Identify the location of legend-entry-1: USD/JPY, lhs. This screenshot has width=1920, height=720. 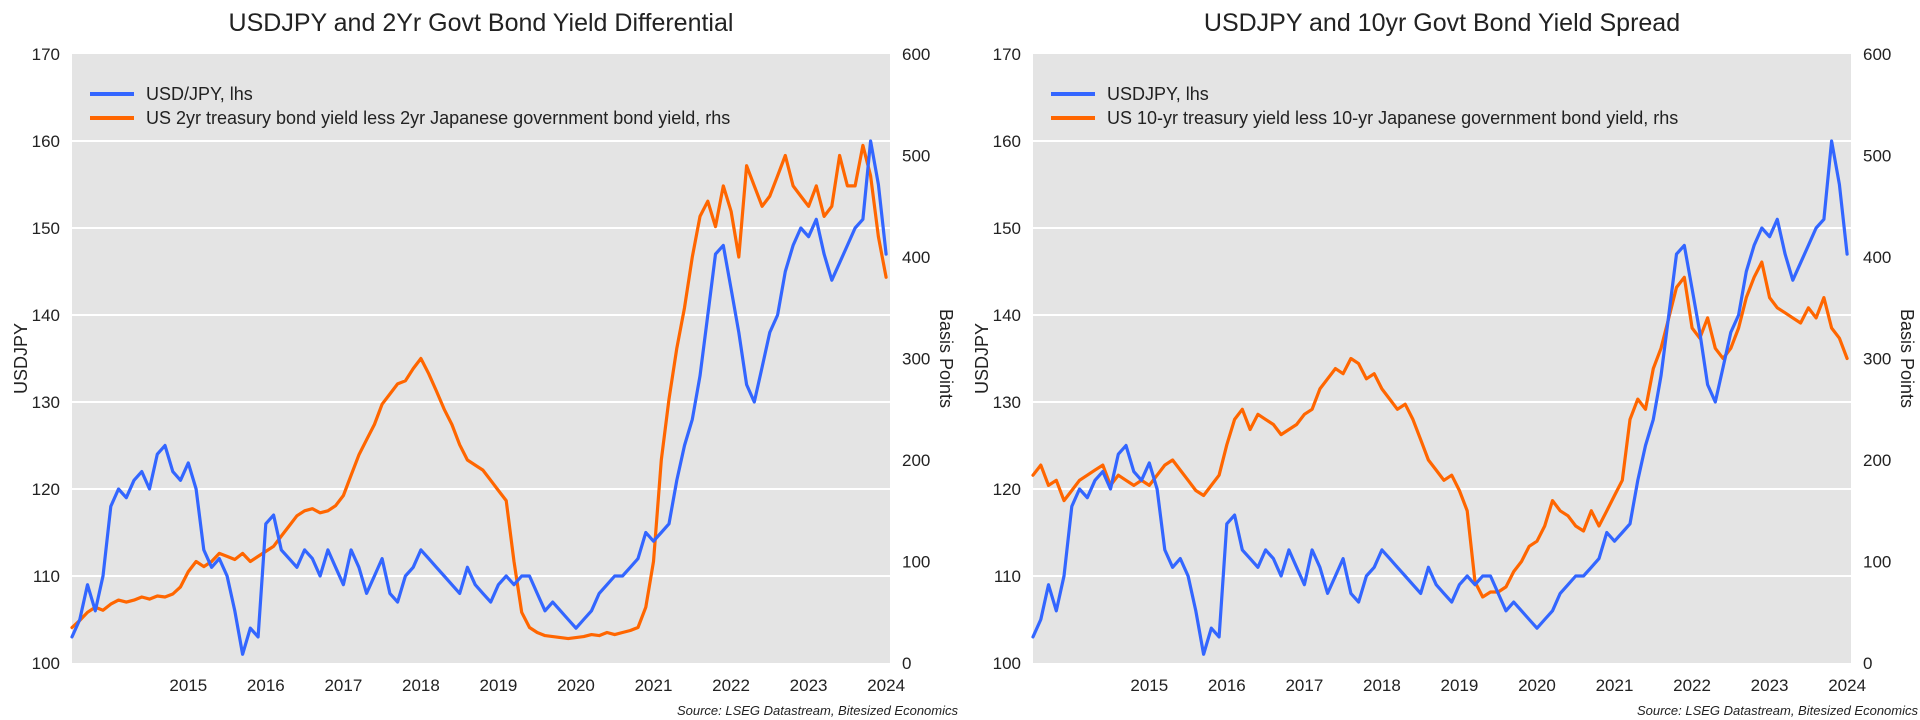
(199, 94).